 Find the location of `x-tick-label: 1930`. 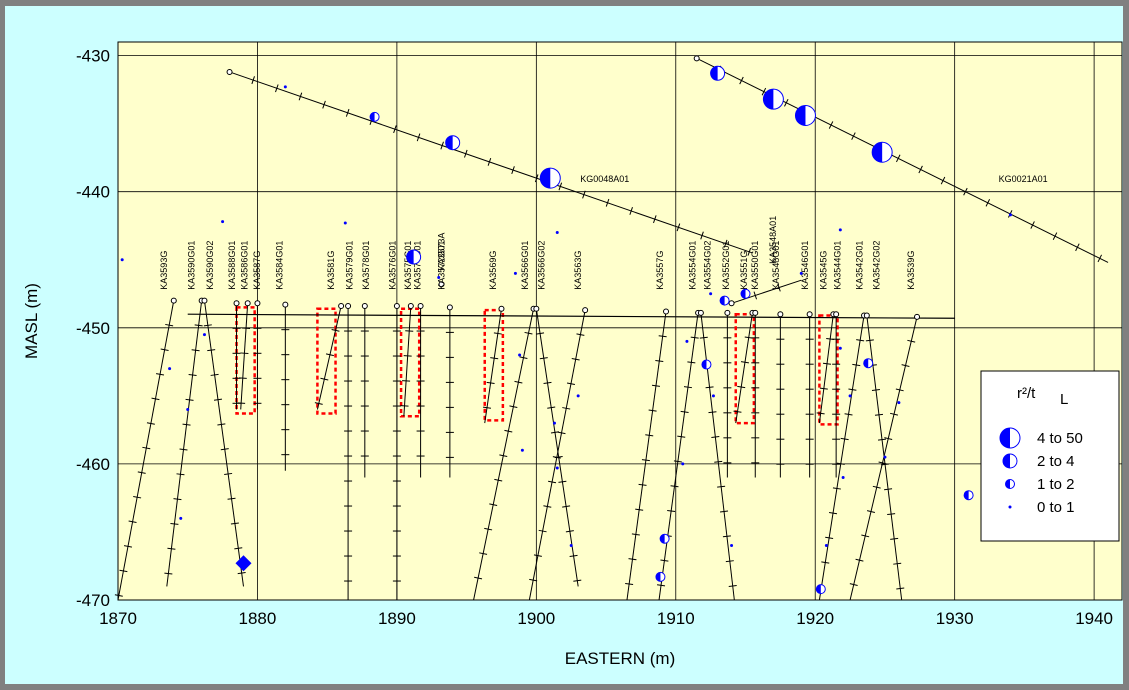

x-tick-label: 1930 is located at coordinates (955, 618).